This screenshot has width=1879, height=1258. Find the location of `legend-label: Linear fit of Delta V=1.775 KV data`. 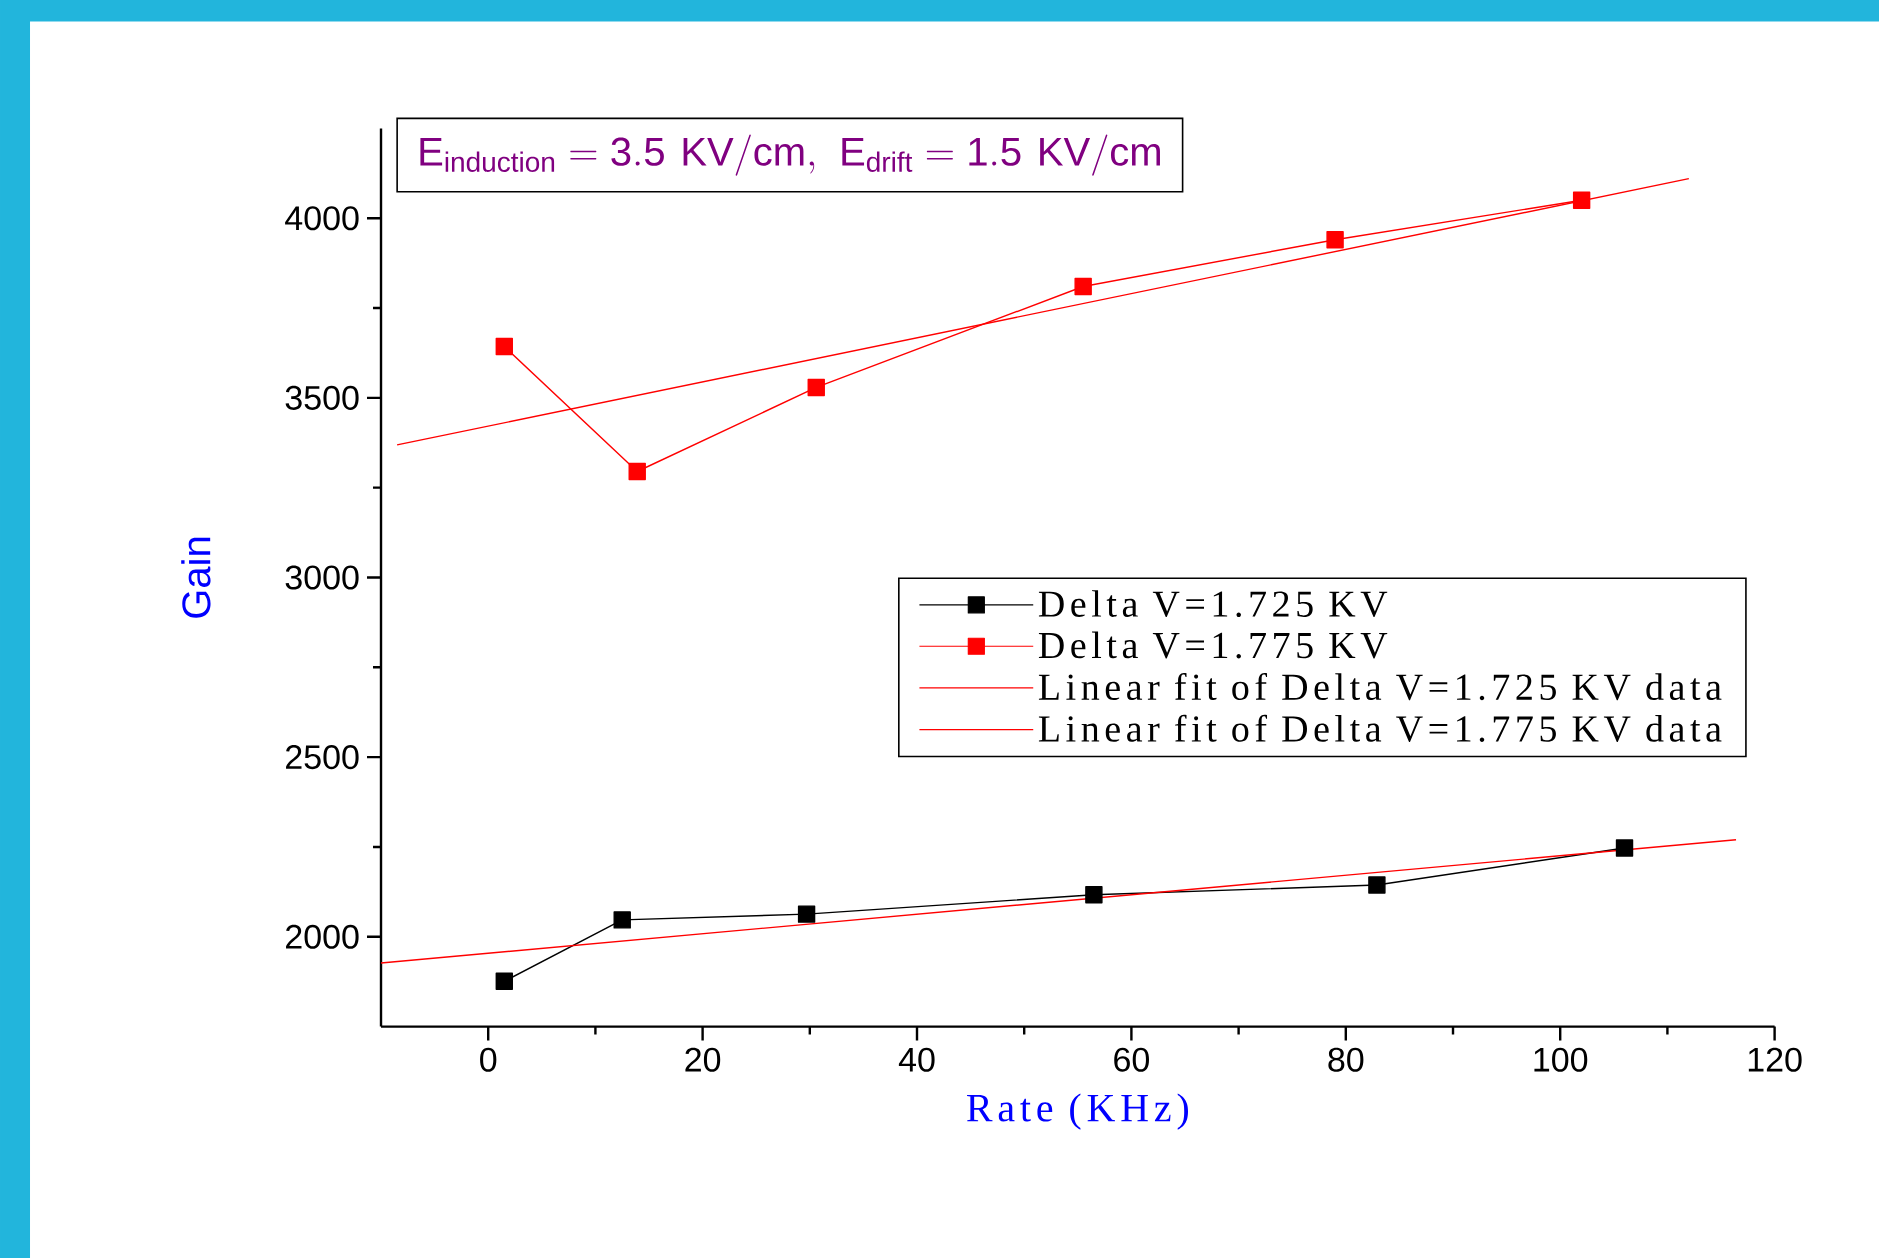

legend-label: Linear fit of Delta V=1.775 KV data is located at coordinates (1380, 728).